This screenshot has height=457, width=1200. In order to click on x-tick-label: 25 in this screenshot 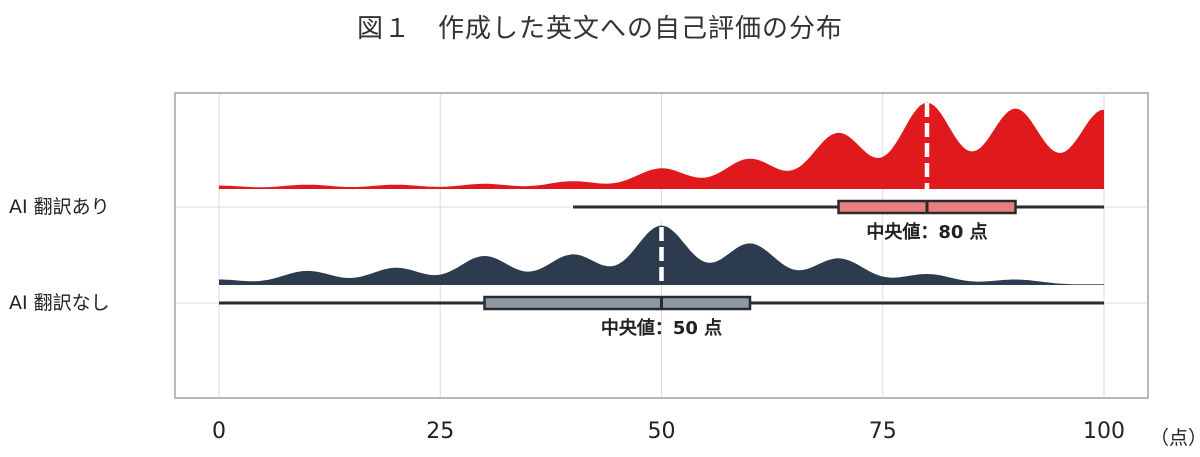, I will do `click(440, 431)`.